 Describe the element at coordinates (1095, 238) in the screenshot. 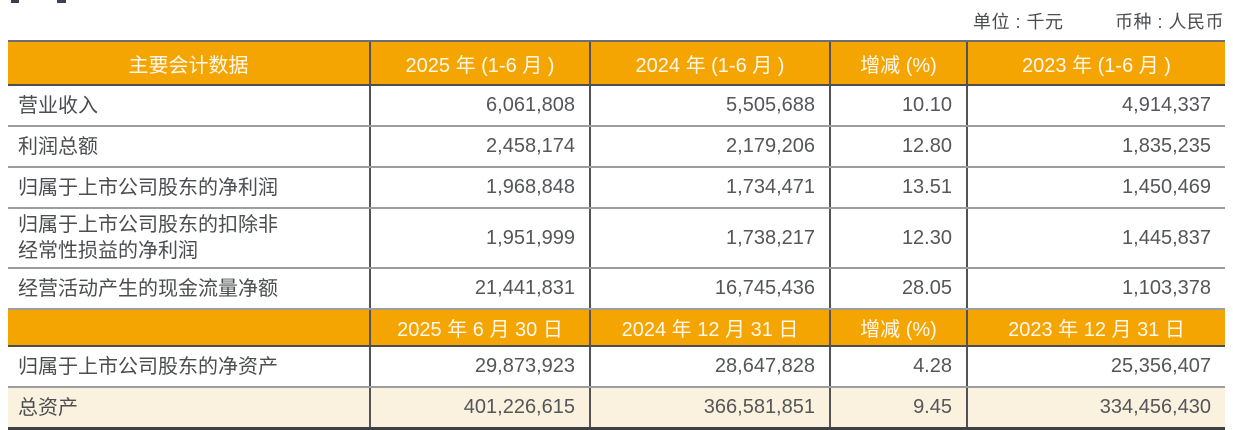

I see `value-2023: 1,445,837` at that location.